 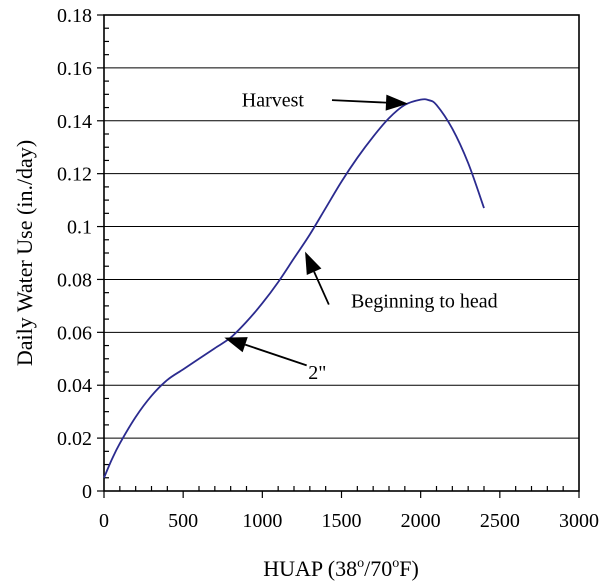 I want to click on annotation: 2", so click(x=275, y=360).